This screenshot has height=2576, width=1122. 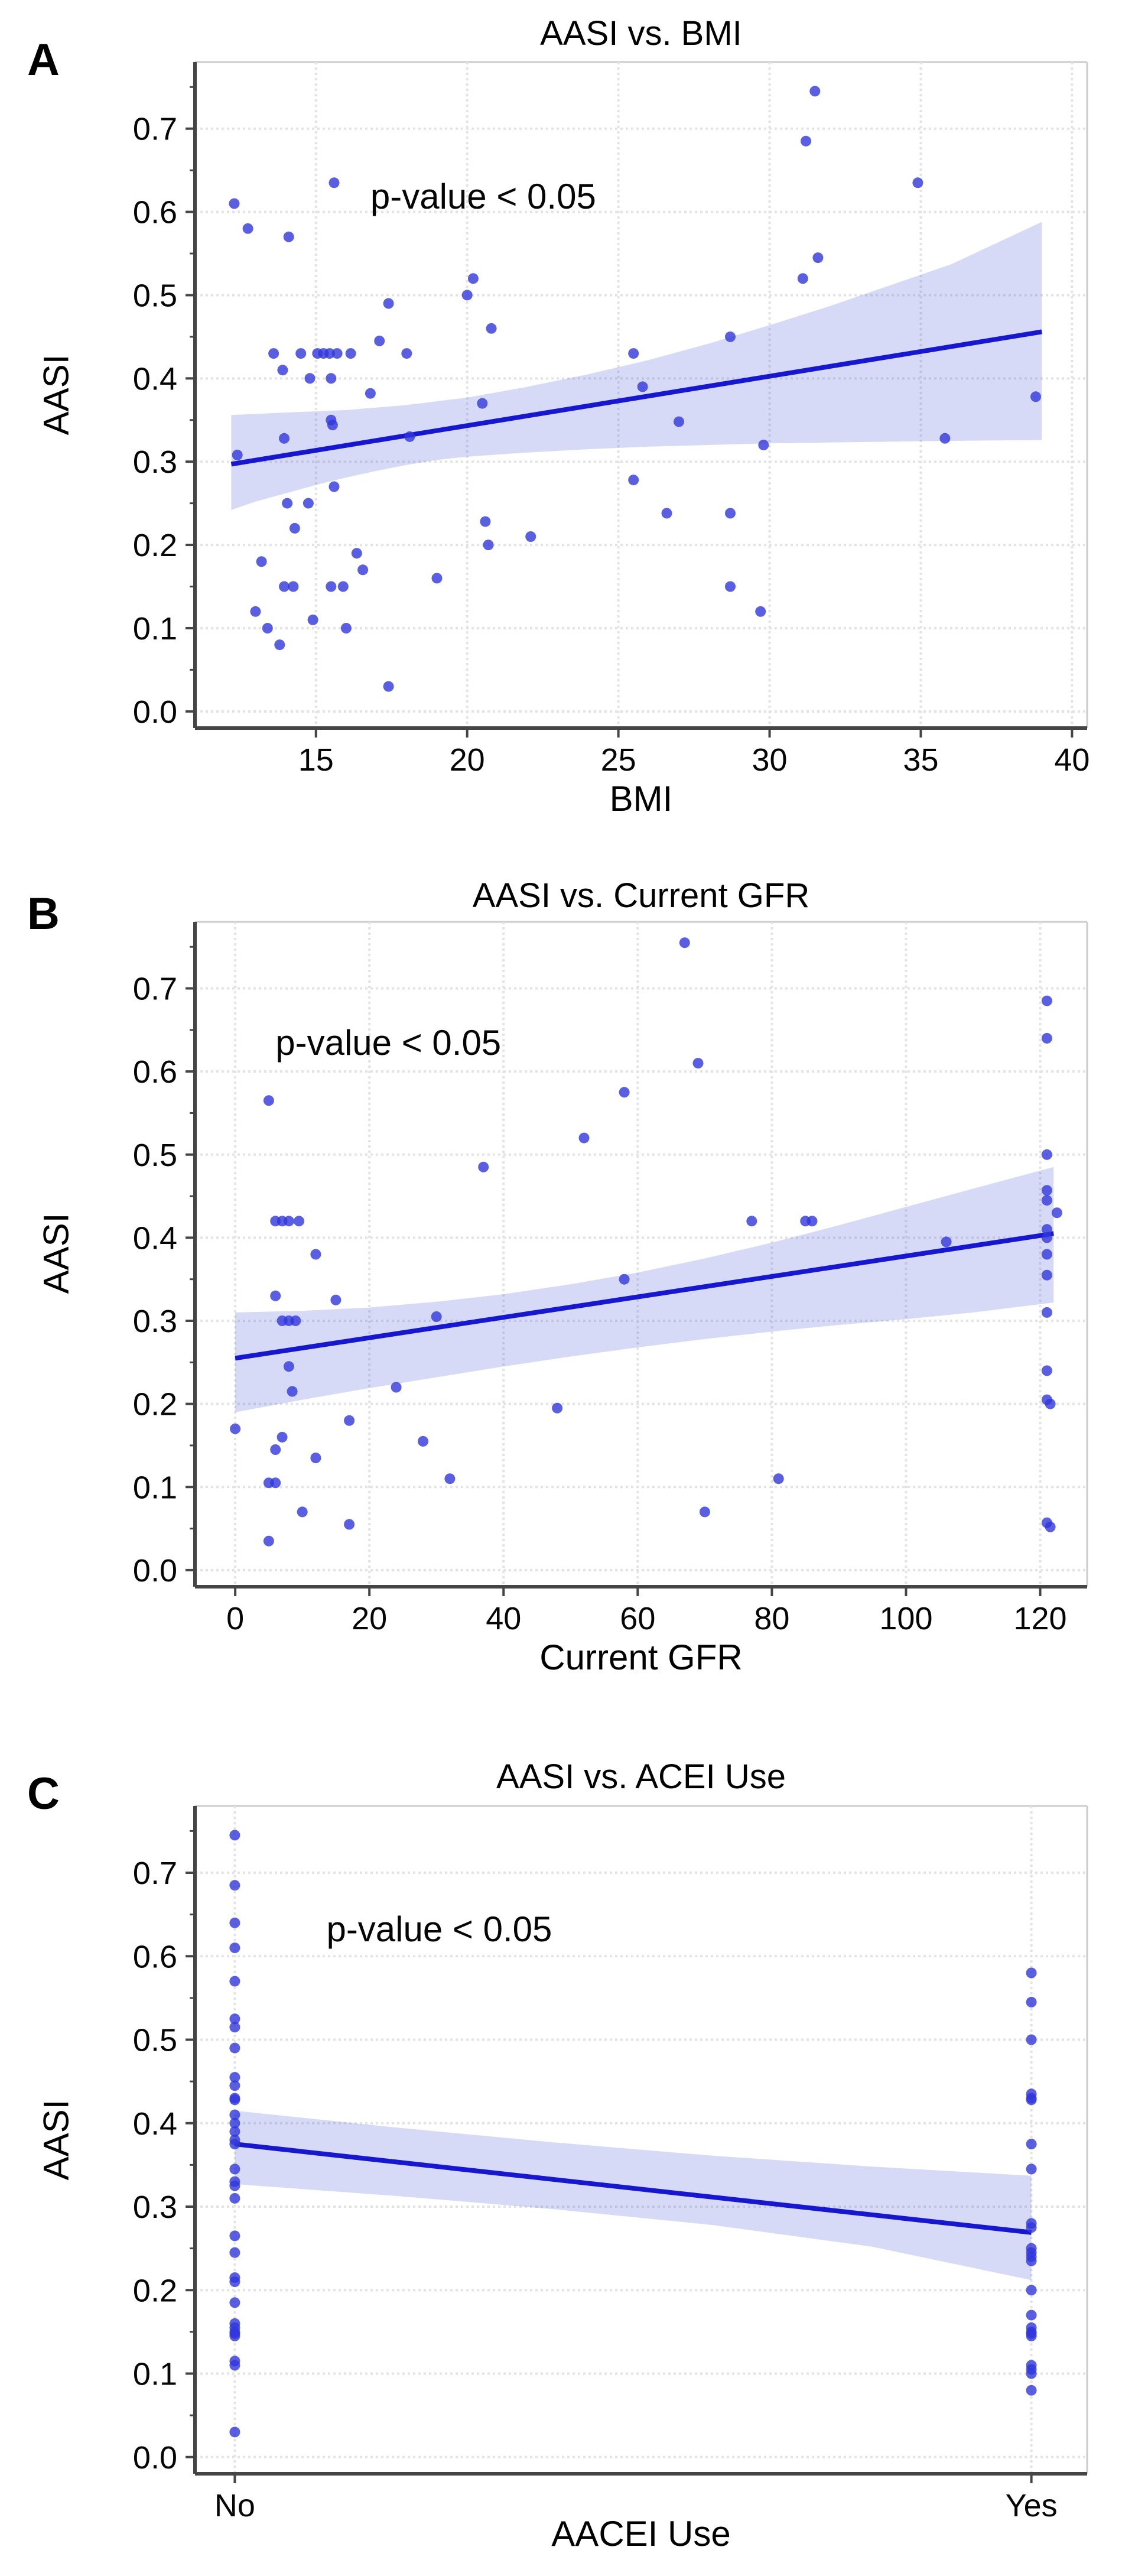 What do you see at coordinates (316, 760) in the screenshot?
I see `svg-text: 15` at bounding box center [316, 760].